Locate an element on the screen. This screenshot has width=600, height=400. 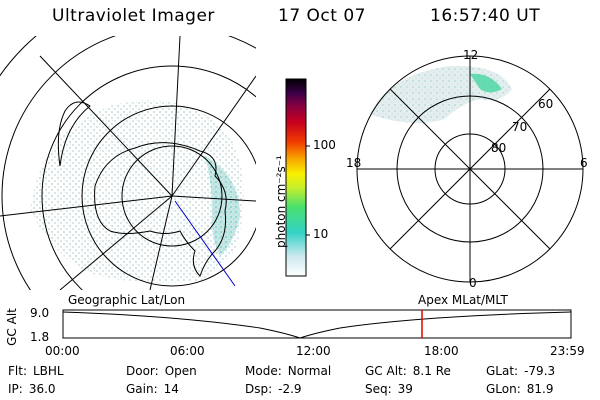
footer-glat: GLat: -79.3 is located at coordinates (520, 371).